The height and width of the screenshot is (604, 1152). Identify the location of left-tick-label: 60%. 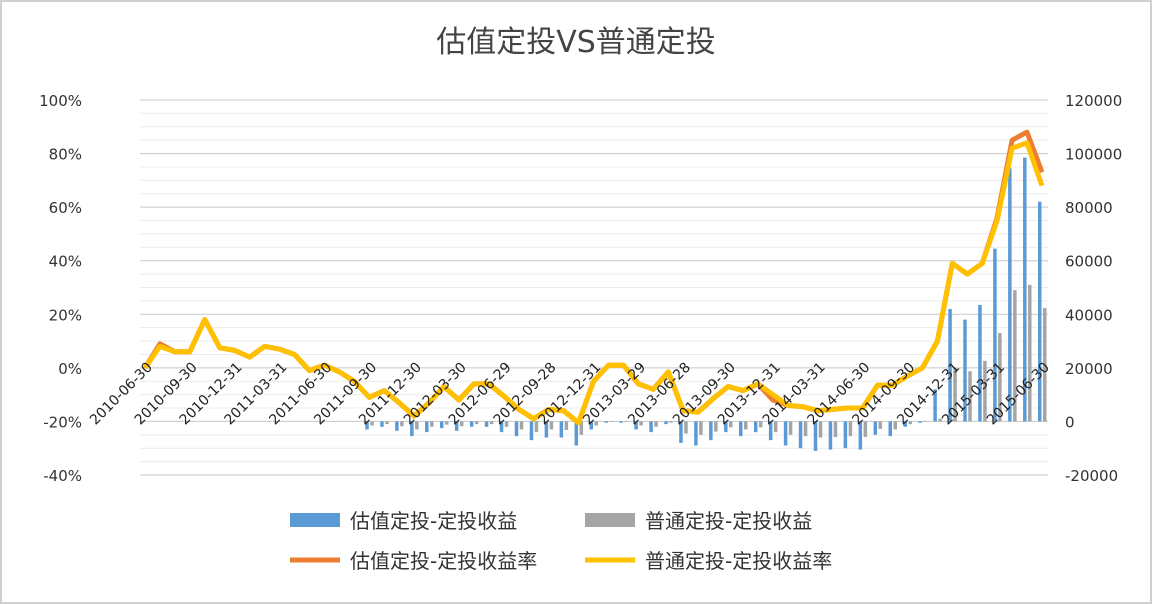
(65, 208).